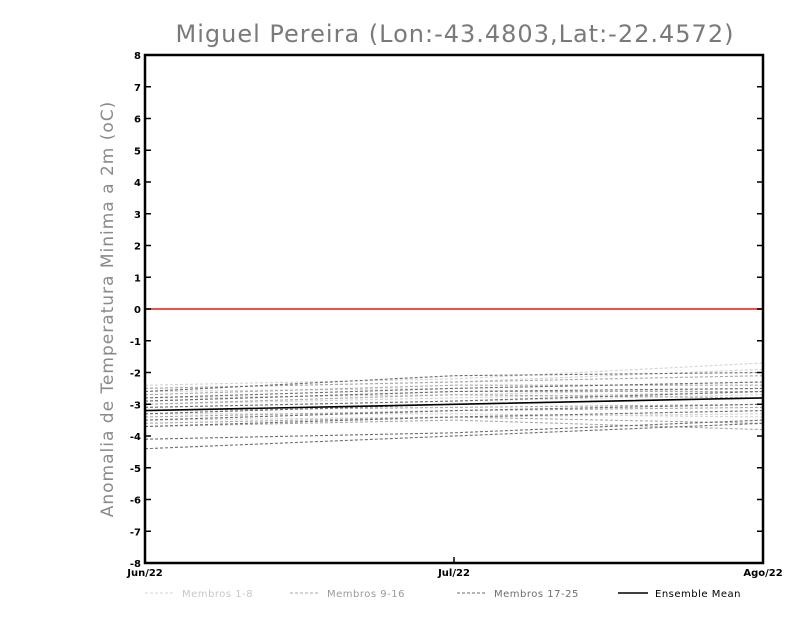 The image size is (800, 618). Describe the element at coordinates (137, 215) in the screenshot. I see `y-tick-label: 3` at that location.